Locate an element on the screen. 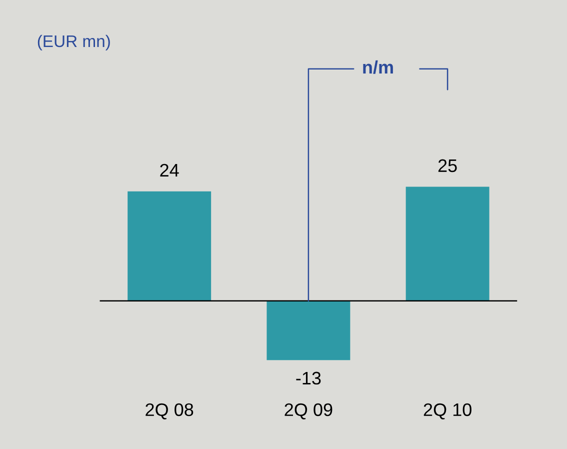  text: (EUR mn) is located at coordinates (74, 42).